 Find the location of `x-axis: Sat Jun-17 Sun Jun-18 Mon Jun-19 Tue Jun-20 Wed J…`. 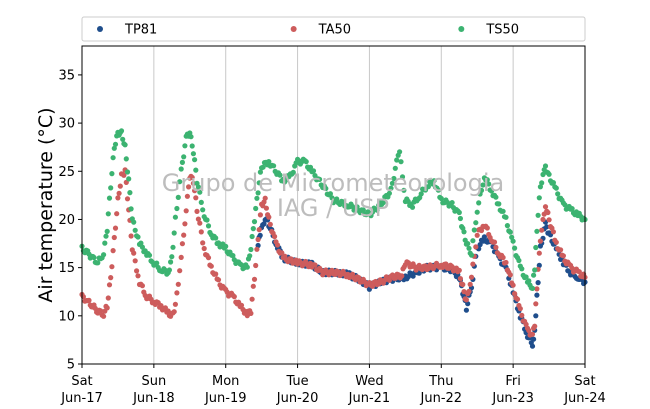

x-axis: Sat Jun-17 Sun Jun-18 Mon Jun-19 Tue Jun-20 Wed J… is located at coordinates (333, 385).